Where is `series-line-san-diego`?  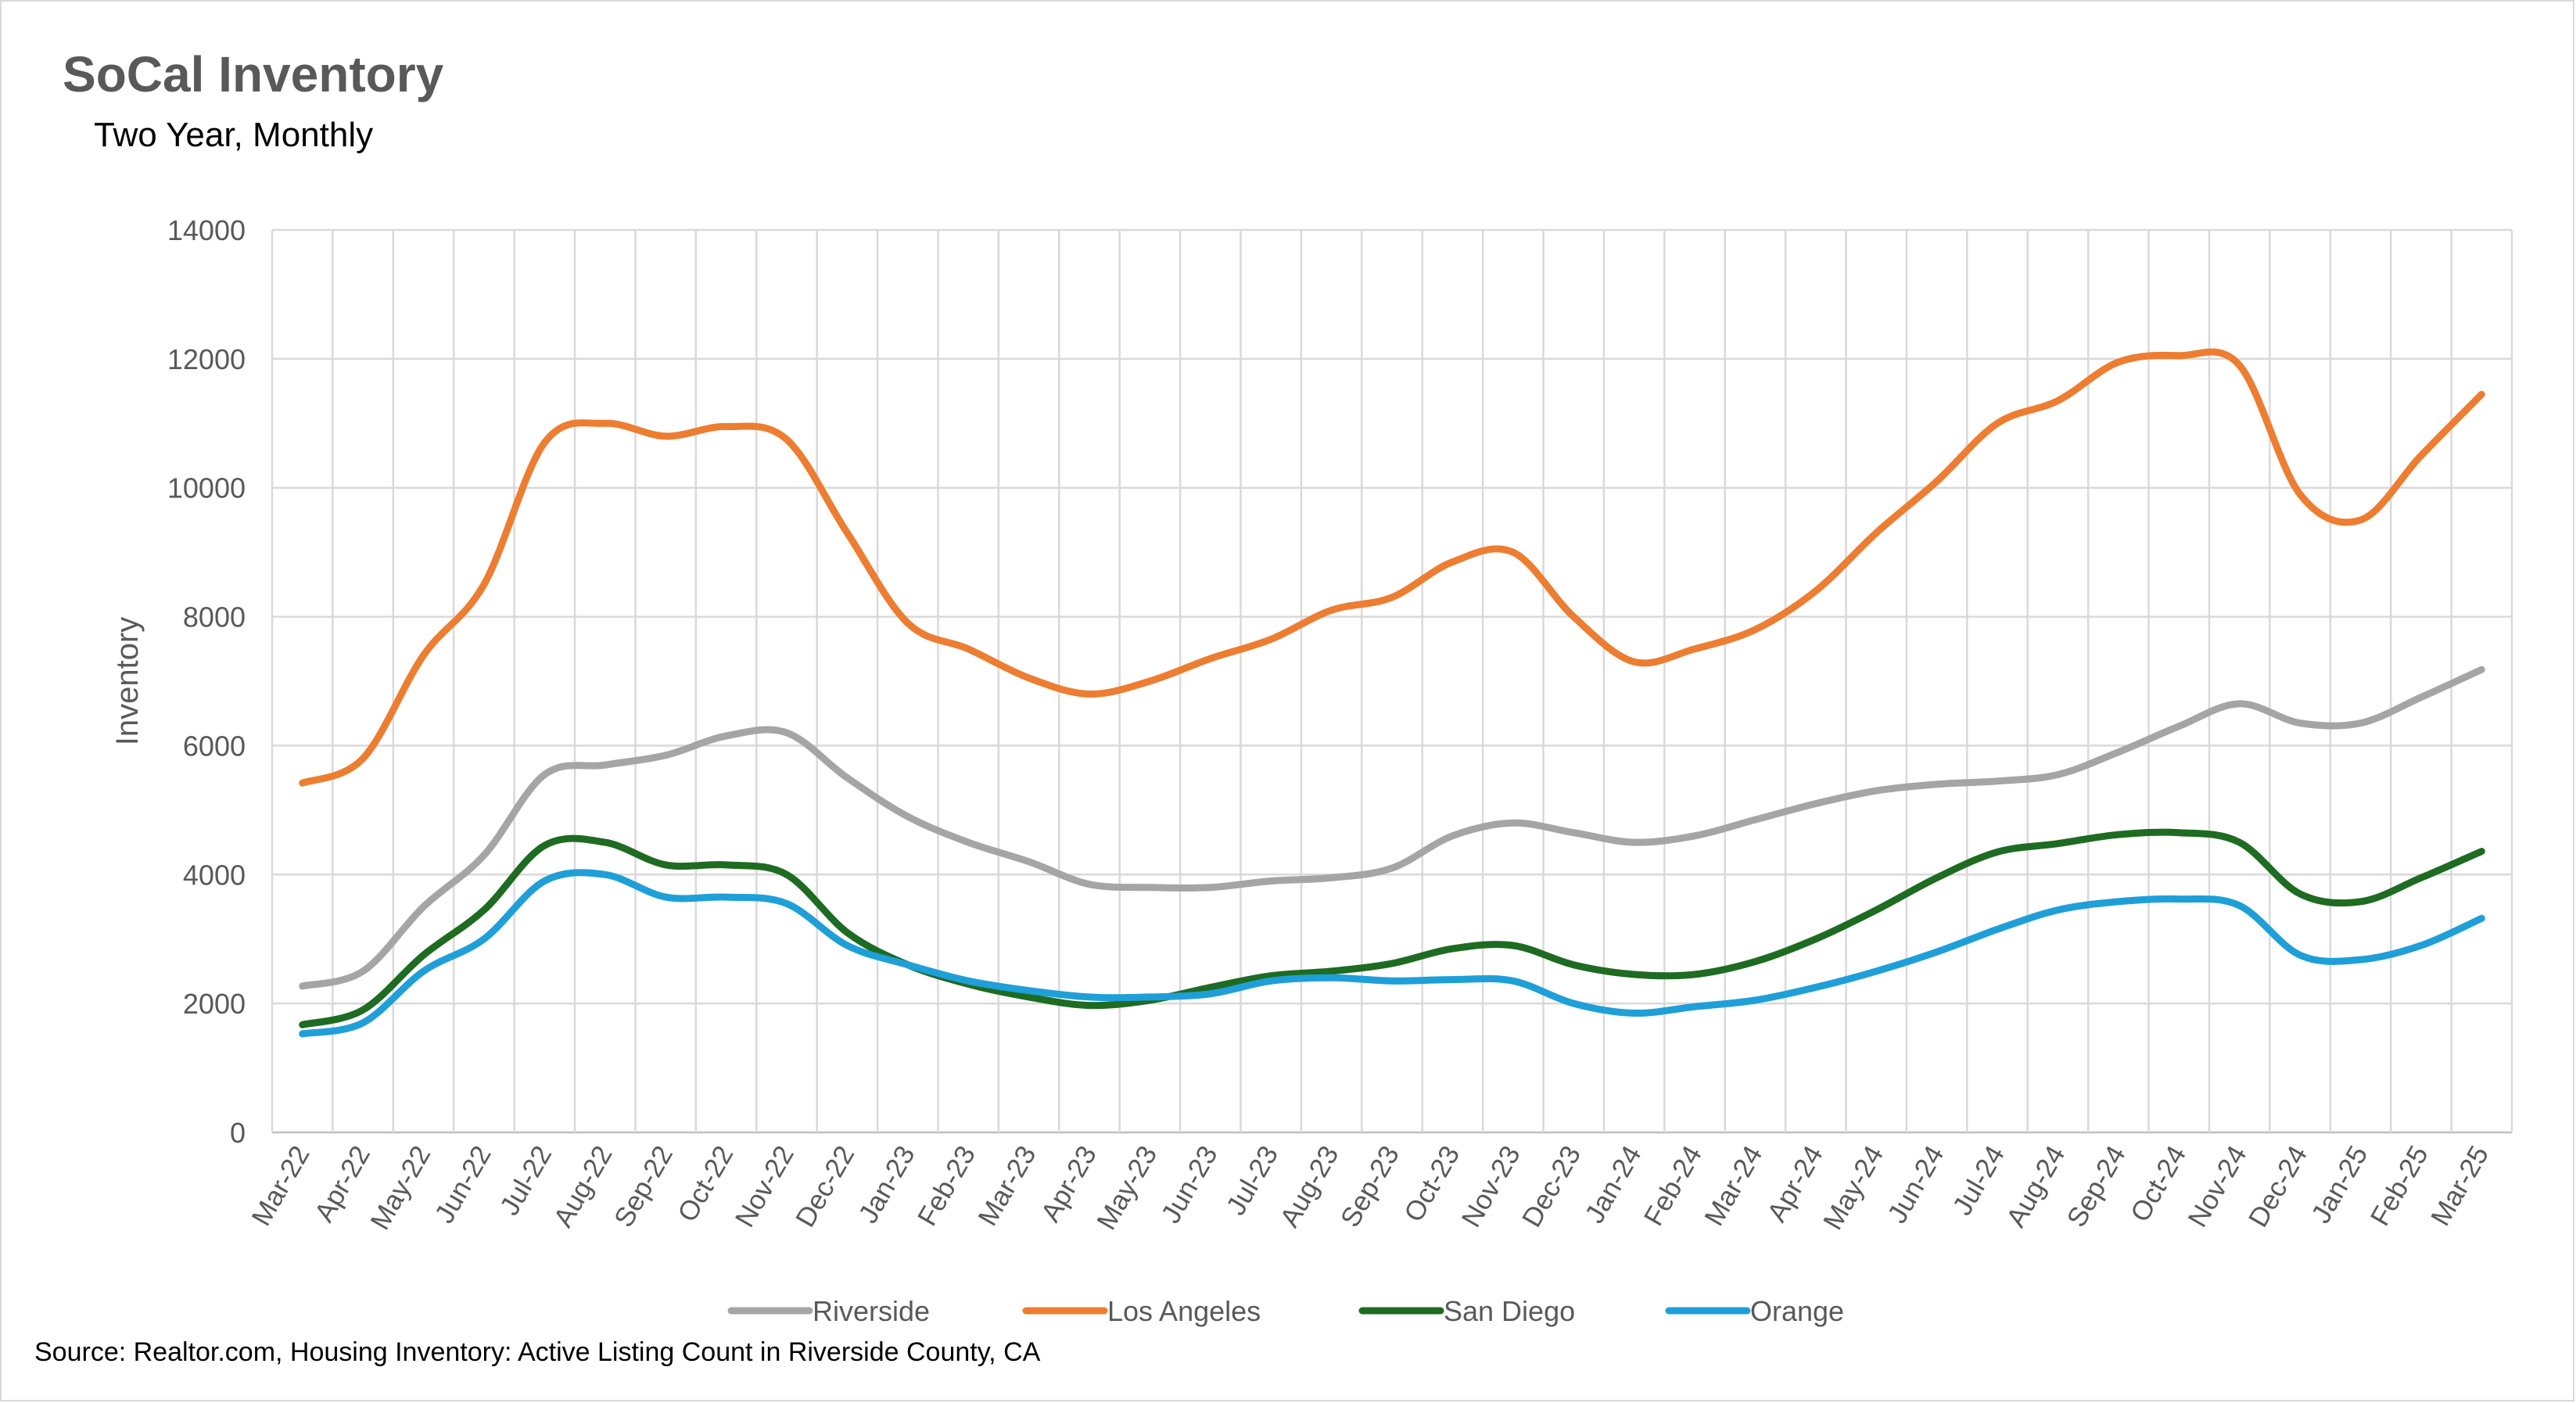 series-line-san-diego is located at coordinates (1392, 928).